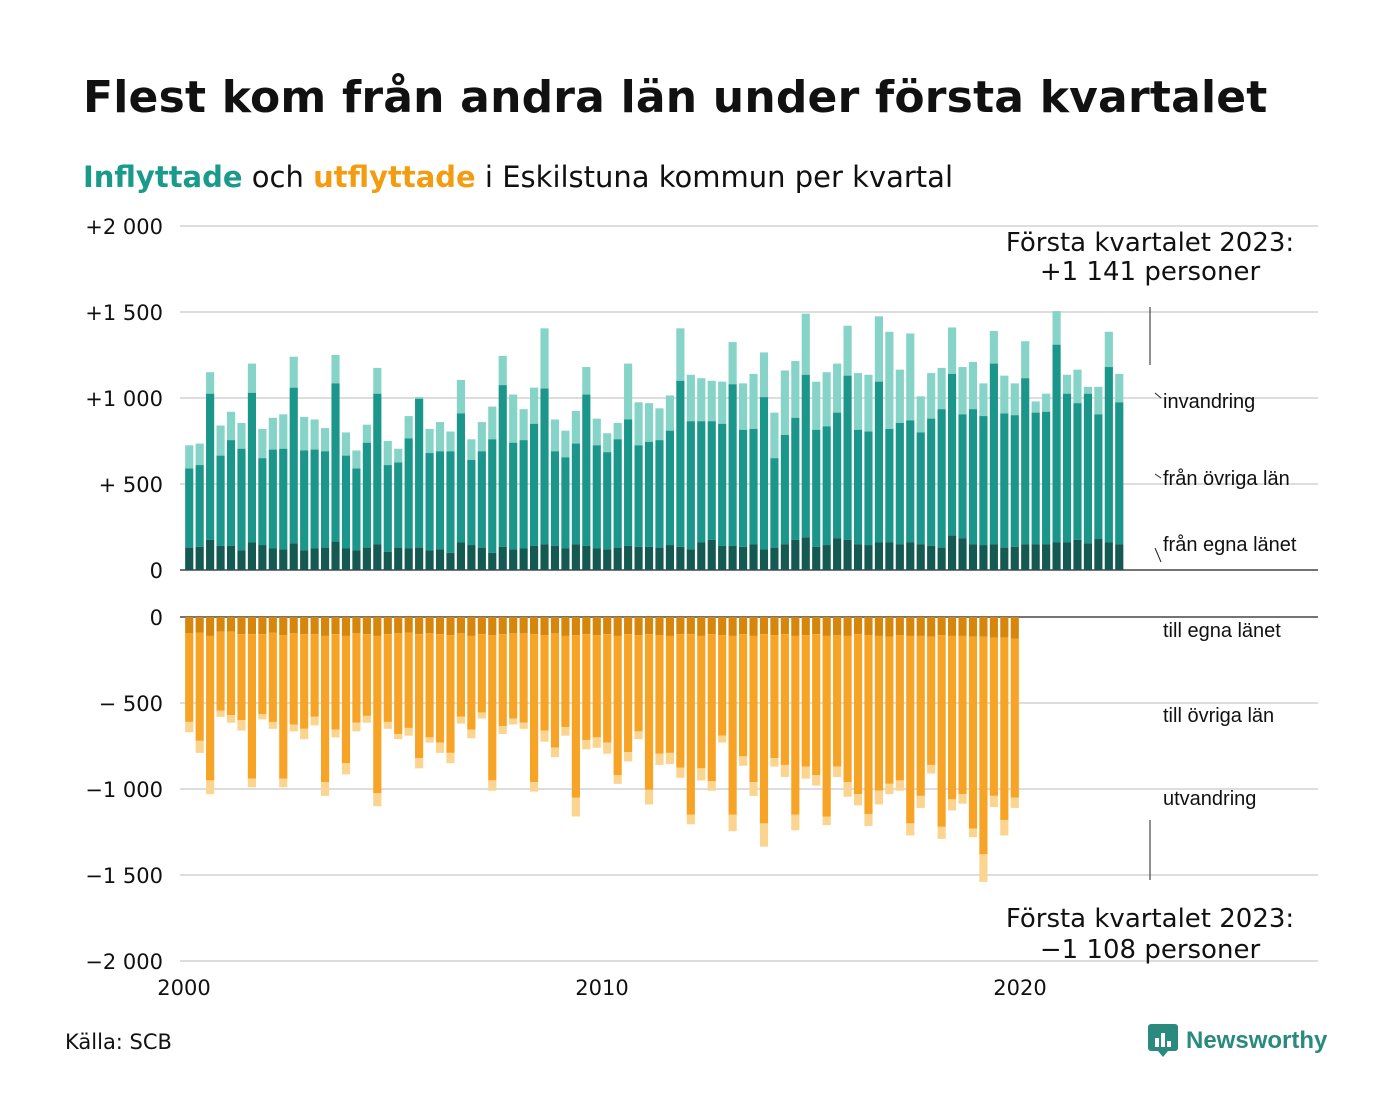 The width and height of the screenshot is (1400, 1120). I want to click on series-label: från egna länet, so click(1230, 545).